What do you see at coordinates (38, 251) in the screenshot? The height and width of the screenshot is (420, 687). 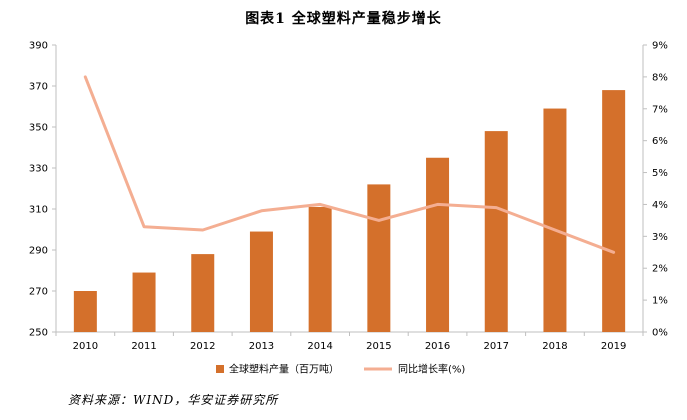 I see `y-left-tick-label: 290` at bounding box center [38, 251].